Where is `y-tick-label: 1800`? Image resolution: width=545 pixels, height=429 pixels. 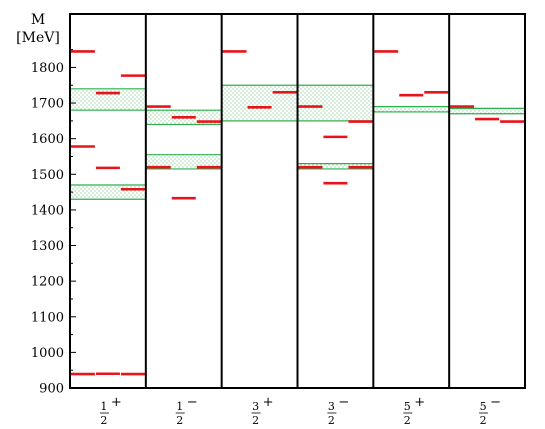
y-tick-label: 1800 is located at coordinates (47, 68).